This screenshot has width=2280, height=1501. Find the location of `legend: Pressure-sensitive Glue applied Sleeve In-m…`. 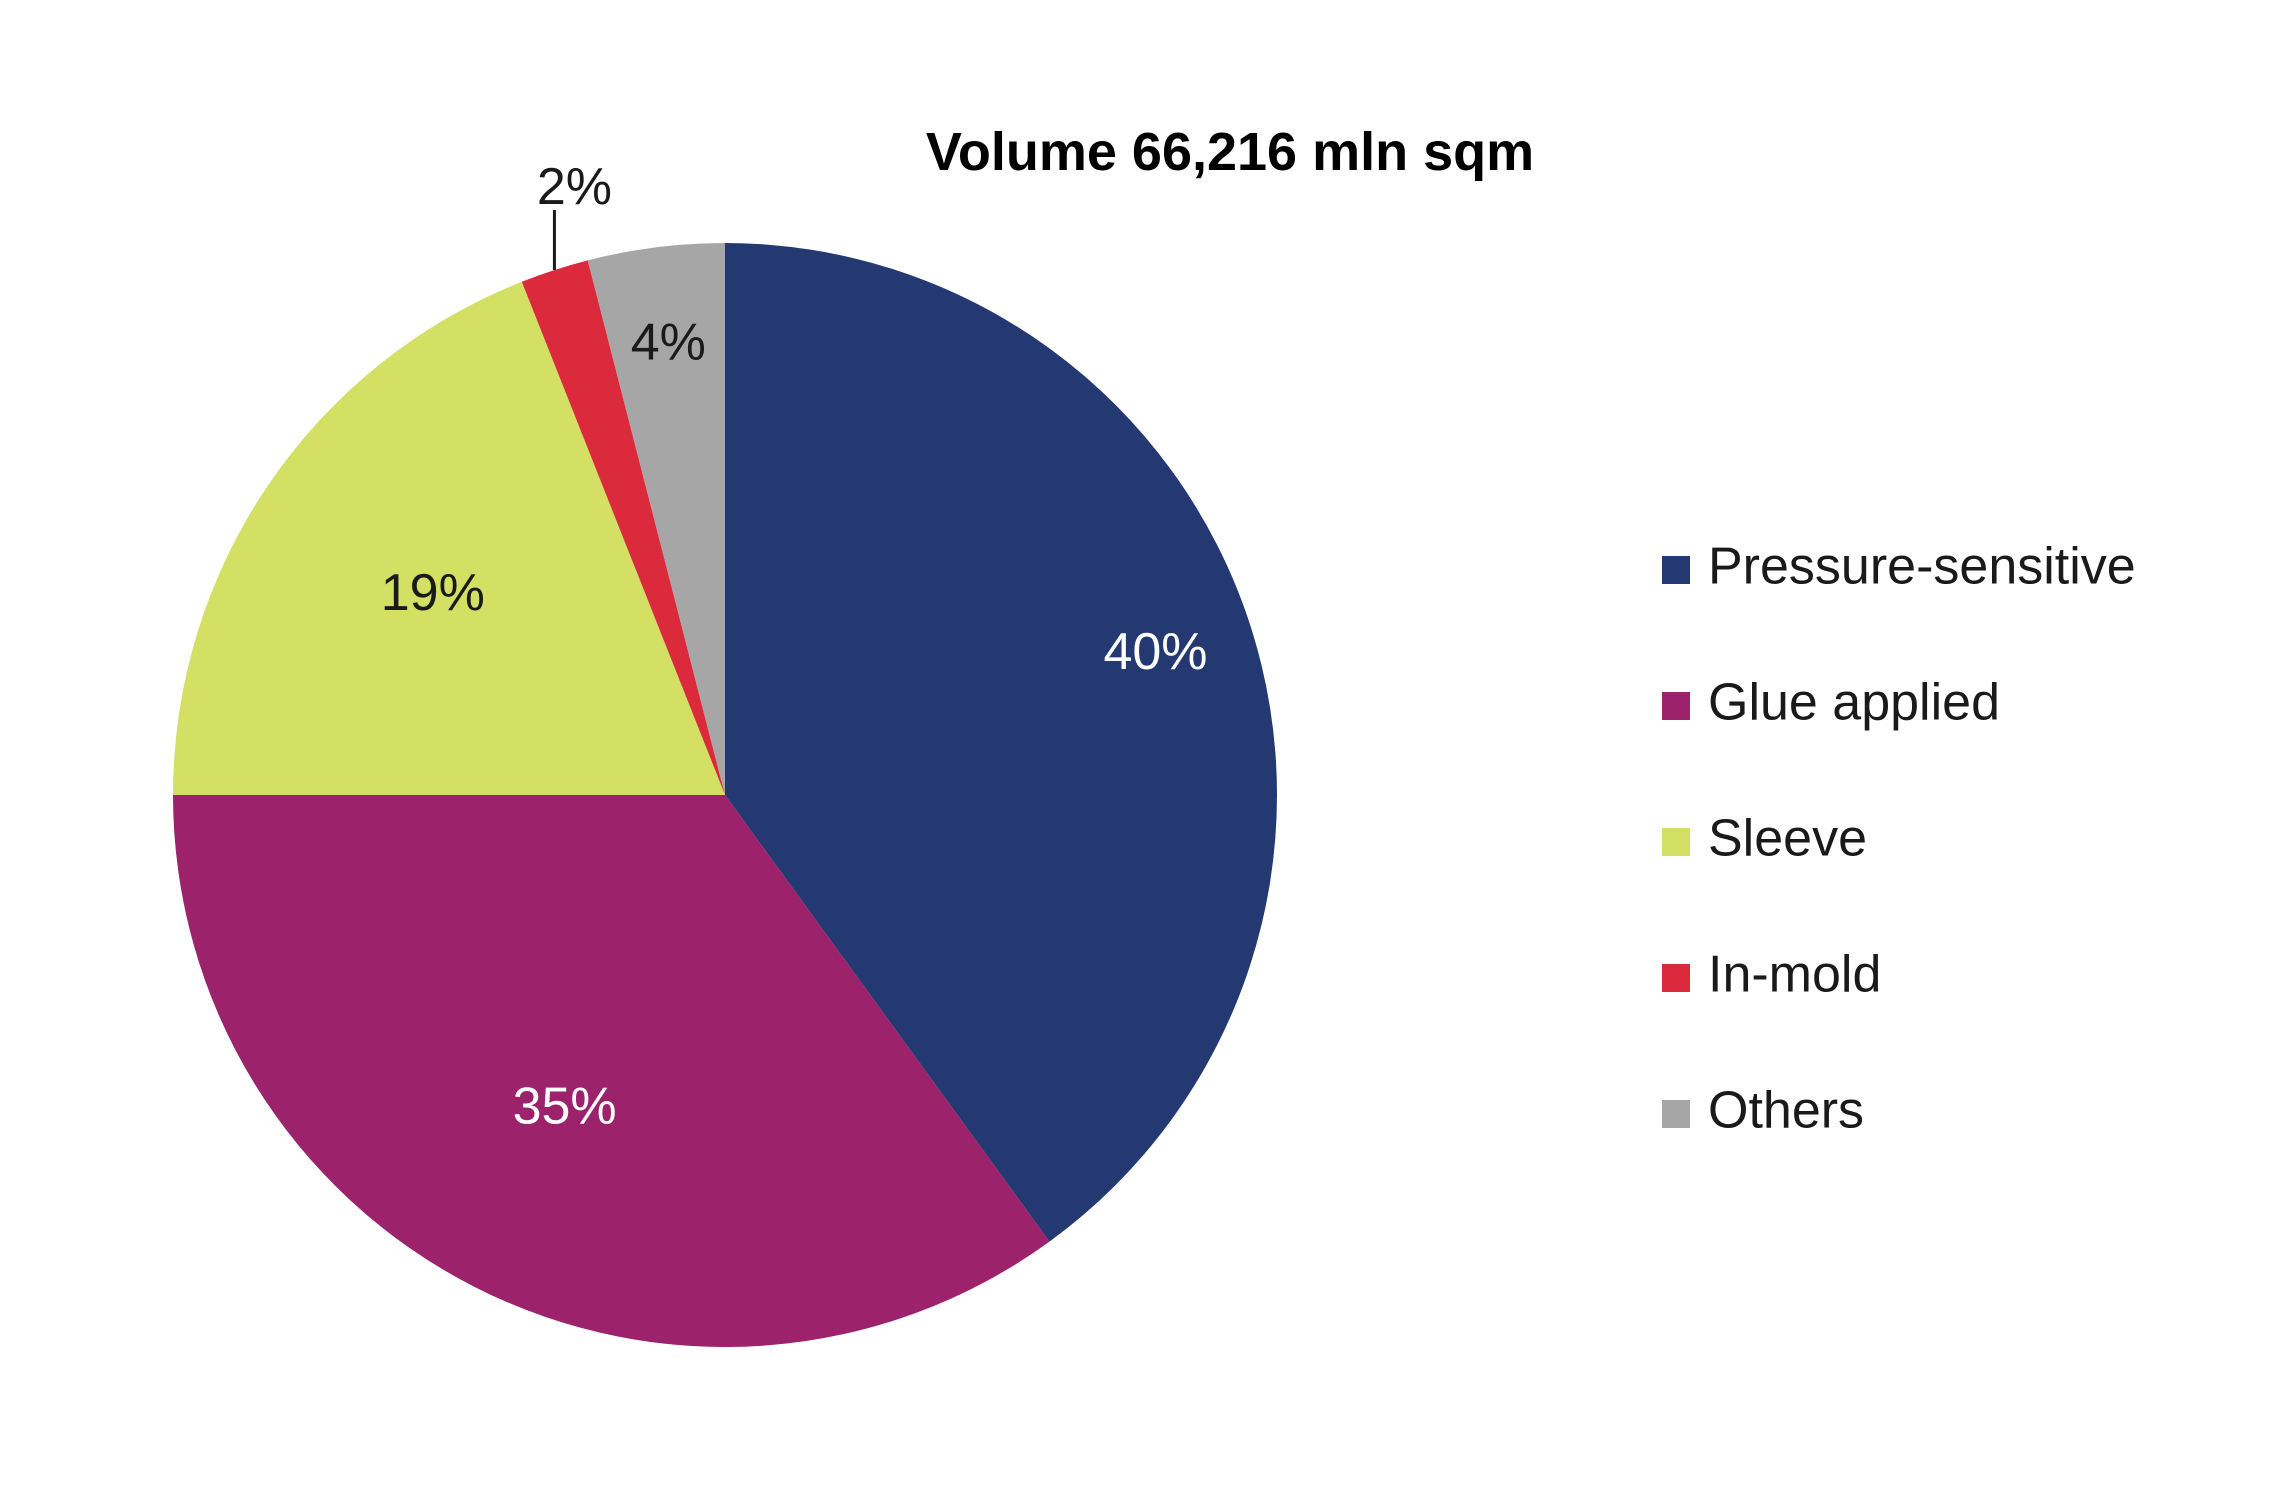

legend: Pressure-sensitive Glue applied Sleeve In-m… is located at coordinates (1899, 839).